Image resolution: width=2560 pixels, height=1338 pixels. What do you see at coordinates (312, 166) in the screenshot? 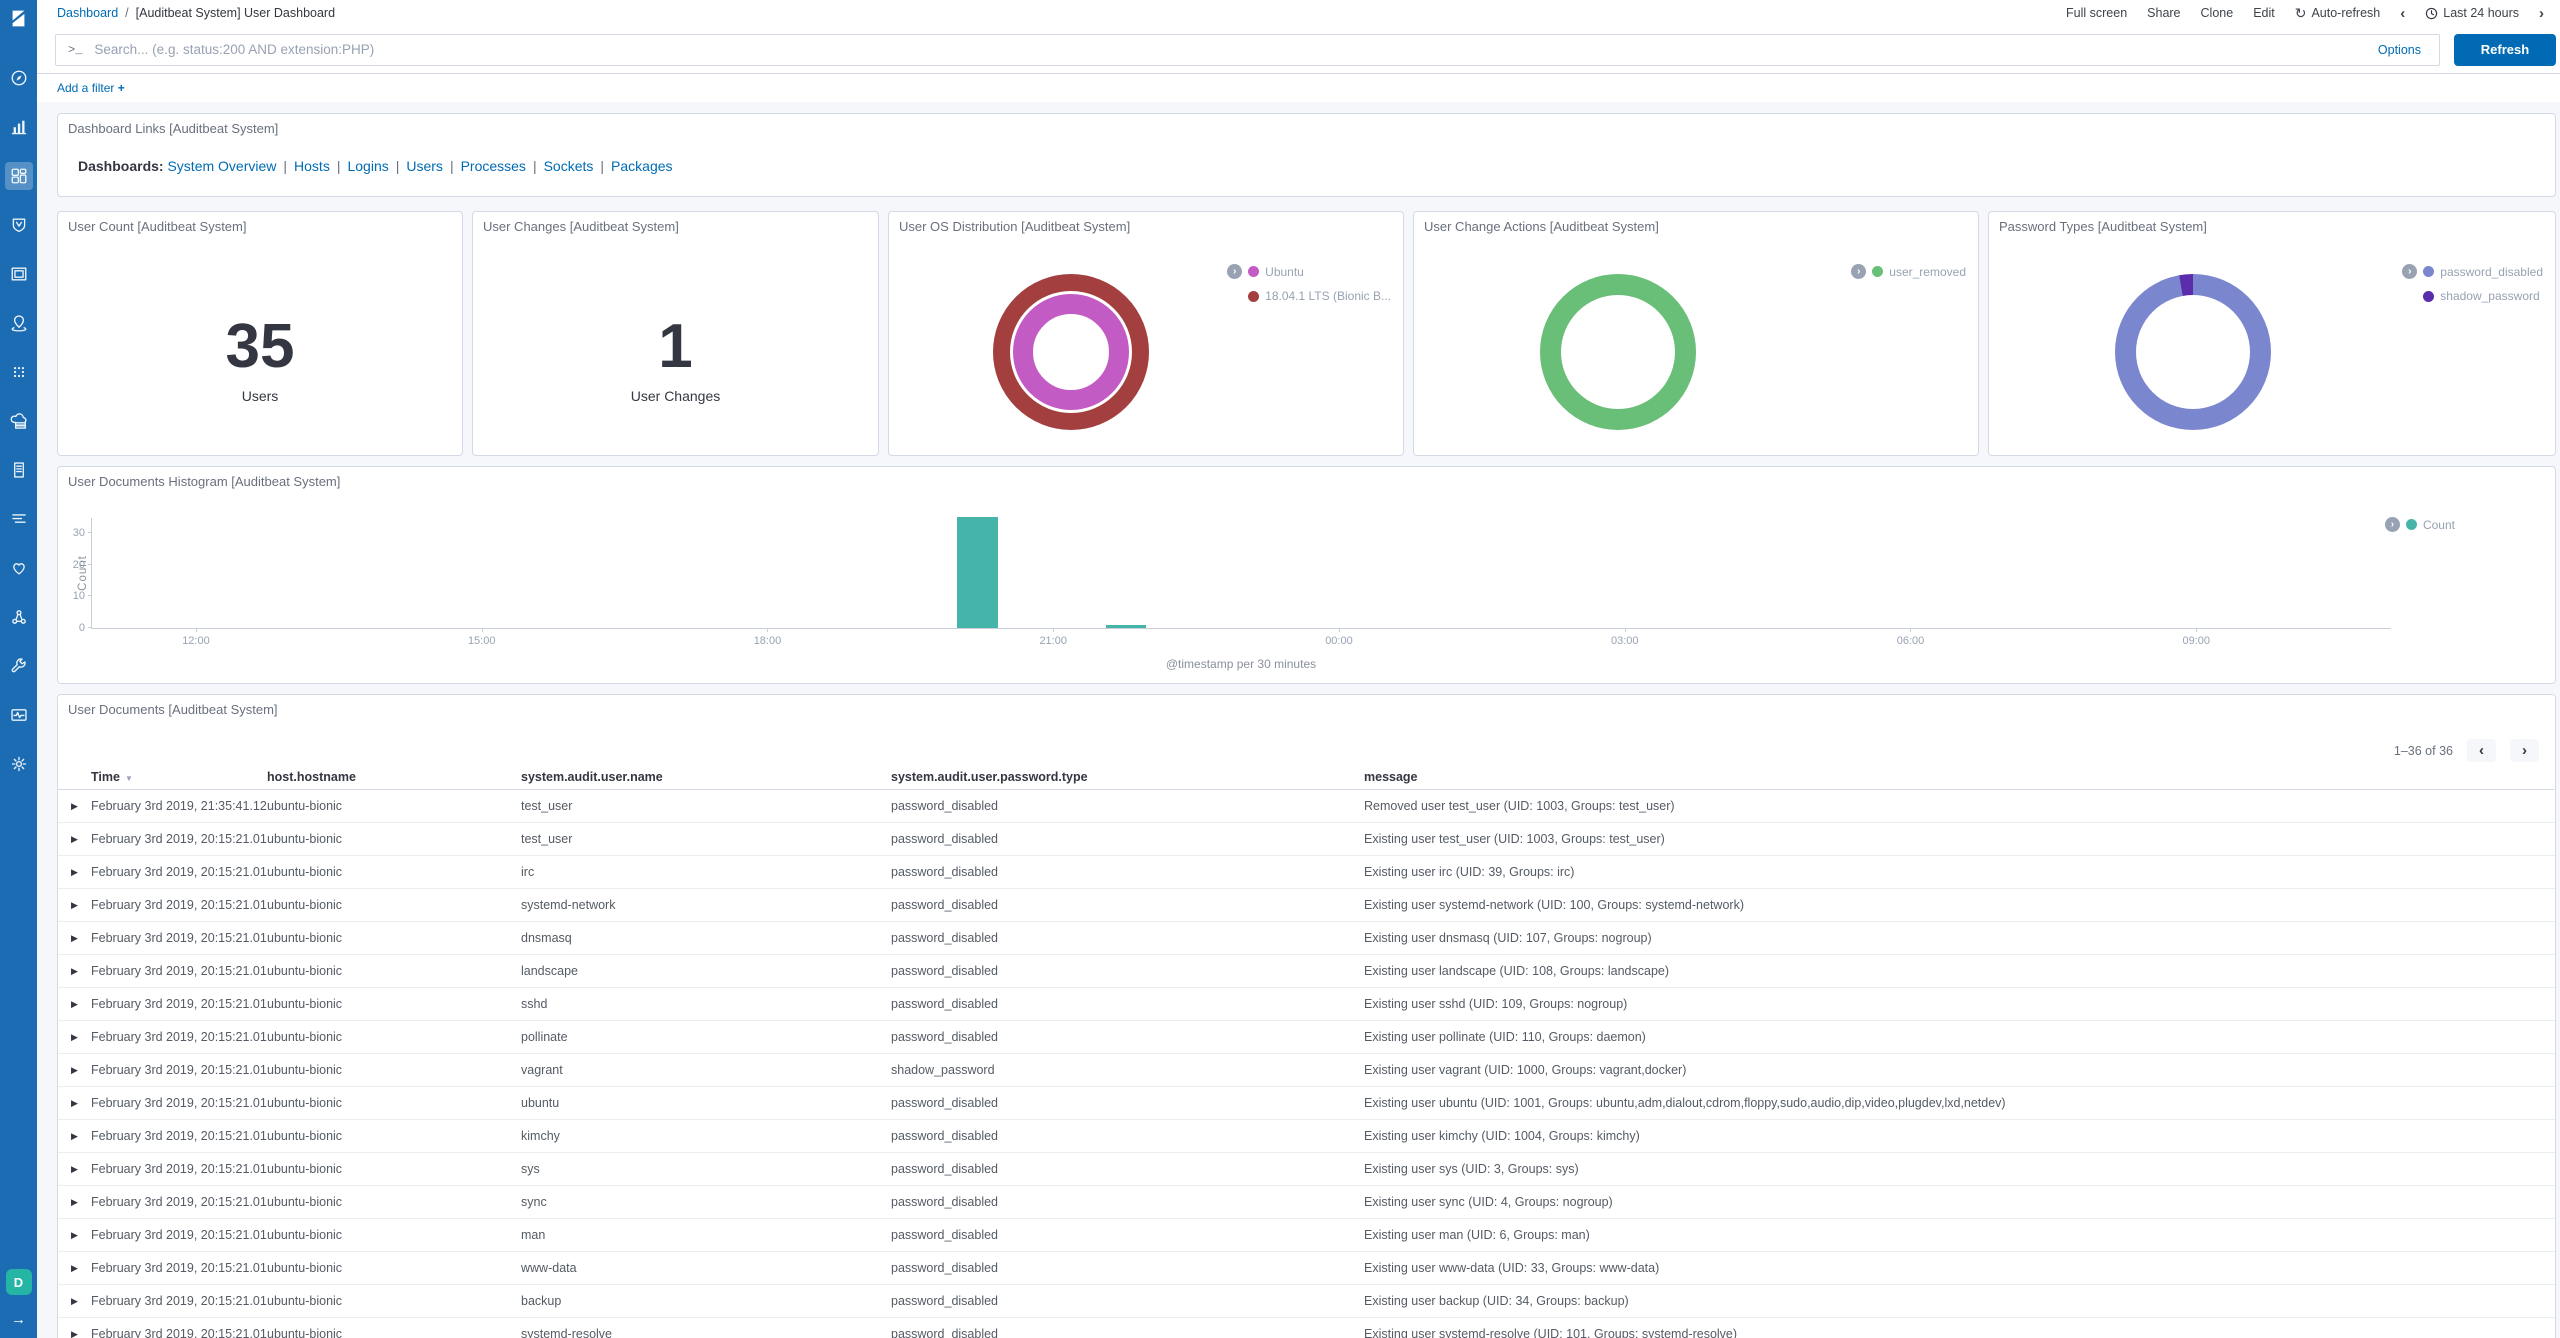
I see `dashboard-link-hosts: Hosts` at bounding box center [312, 166].